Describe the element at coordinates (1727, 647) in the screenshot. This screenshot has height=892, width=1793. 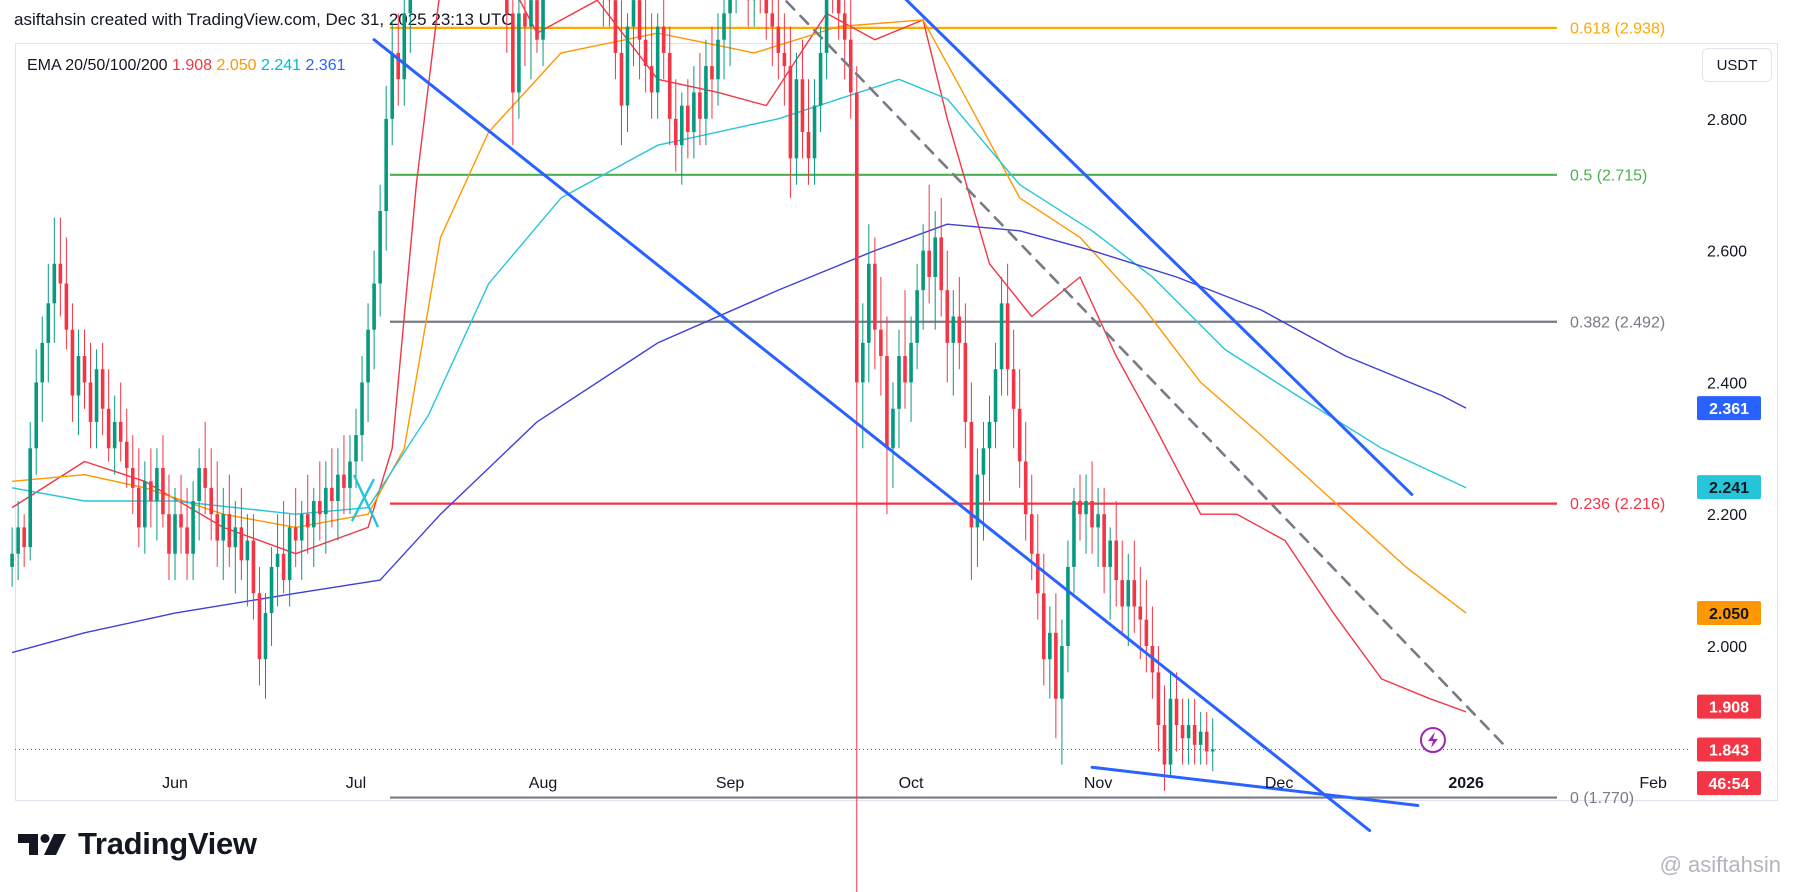
I see `y-tick-label: 2.000` at that location.